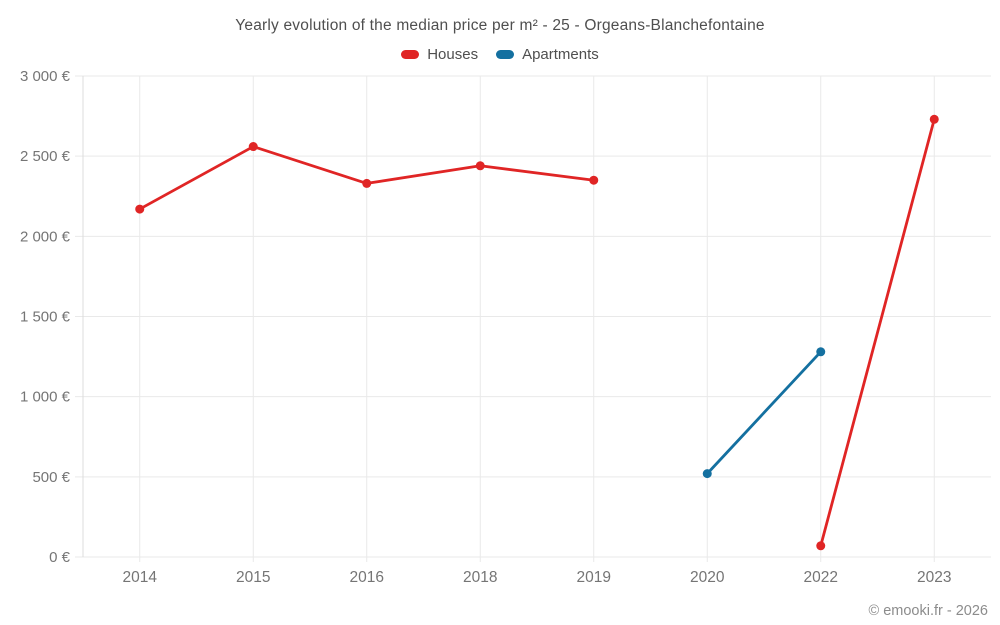 This screenshot has height=625, width=1000. What do you see at coordinates (934, 119) in the screenshot?
I see `data-point-houses-2023` at bounding box center [934, 119].